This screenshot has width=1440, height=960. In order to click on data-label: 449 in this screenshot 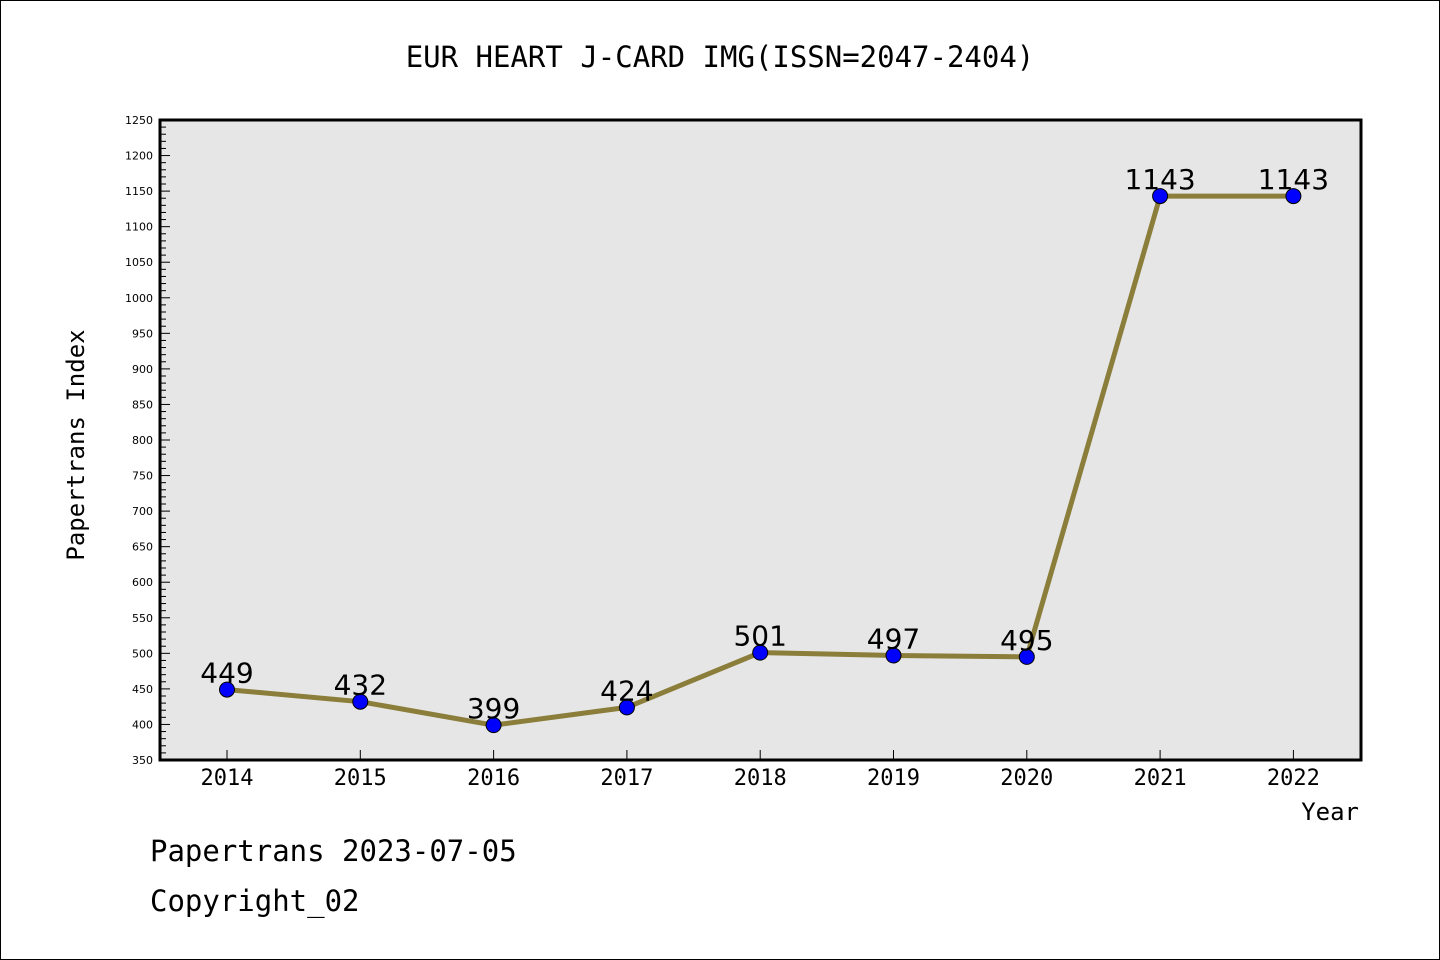, I will do `click(226, 673)`.